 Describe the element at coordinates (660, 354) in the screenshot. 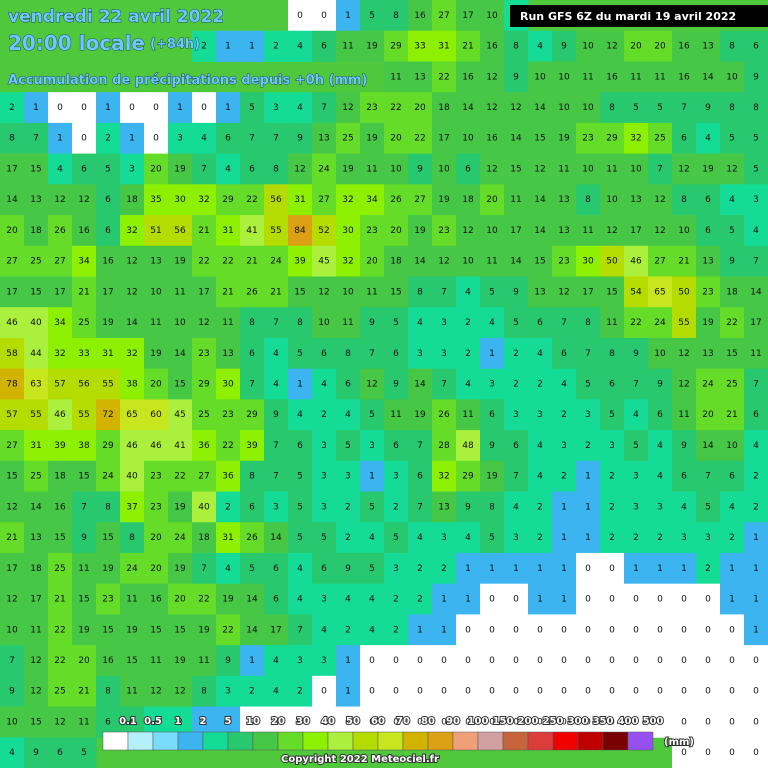

I see `cell-value: 10` at that location.